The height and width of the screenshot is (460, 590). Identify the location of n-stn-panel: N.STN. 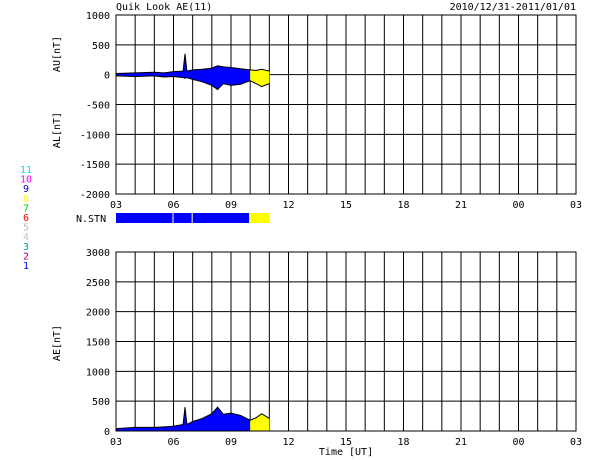
(172, 219).